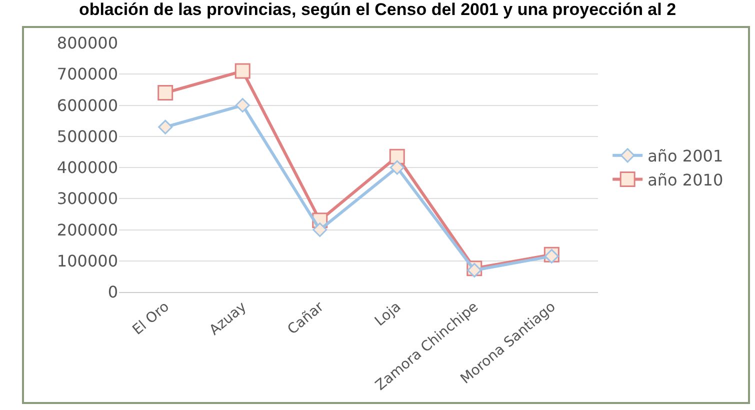 The width and height of the screenshot is (755, 410). I want to click on y-tick-label: 0, so click(113, 292).